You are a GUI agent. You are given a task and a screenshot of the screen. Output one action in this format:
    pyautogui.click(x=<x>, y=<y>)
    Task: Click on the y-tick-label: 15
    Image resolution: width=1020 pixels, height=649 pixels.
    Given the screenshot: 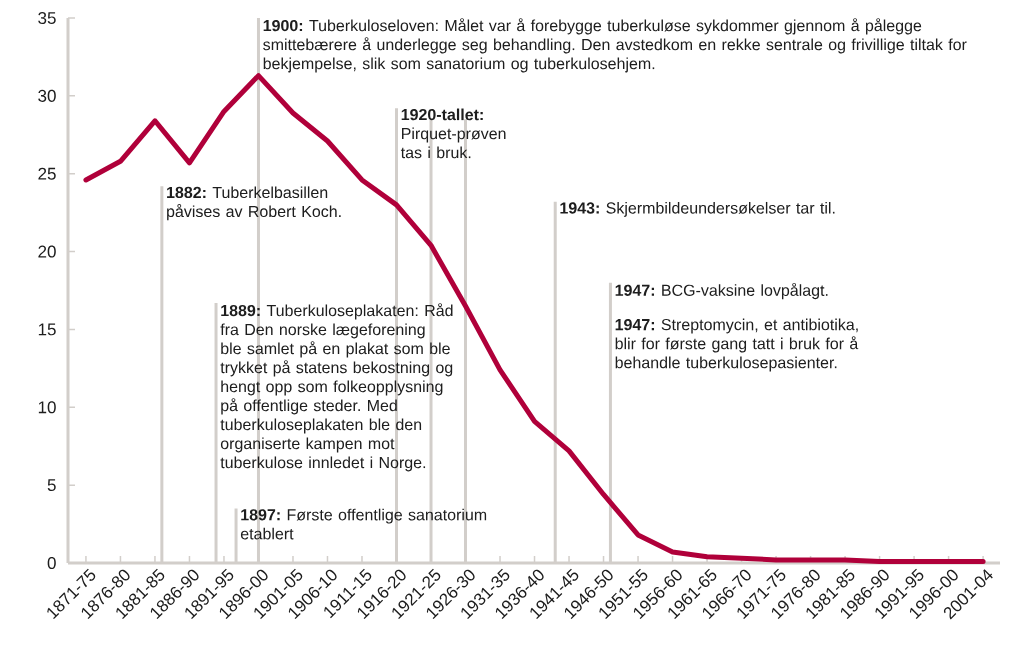 What is the action you would take?
    pyautogui.click(x=47, y=329)
    